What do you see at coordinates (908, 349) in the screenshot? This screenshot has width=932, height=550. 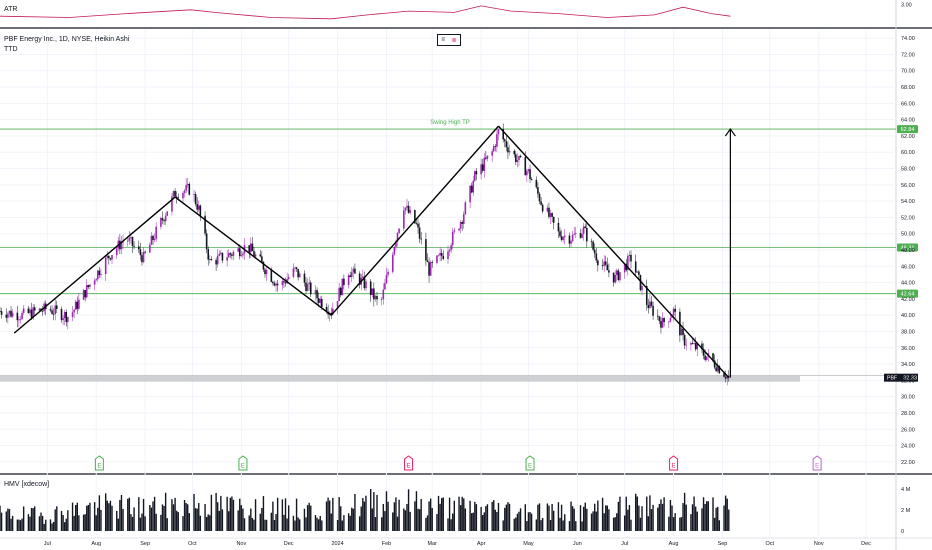 I see `y-tick-label: 36.00` at bounding box center [908, 349].